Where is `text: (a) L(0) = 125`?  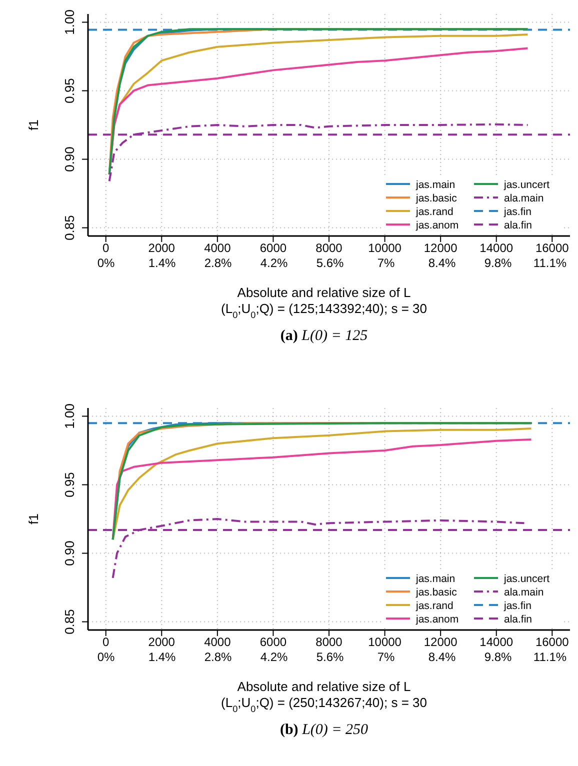 text: (a) L(0) = 125 is located at coordinates (324, 336).